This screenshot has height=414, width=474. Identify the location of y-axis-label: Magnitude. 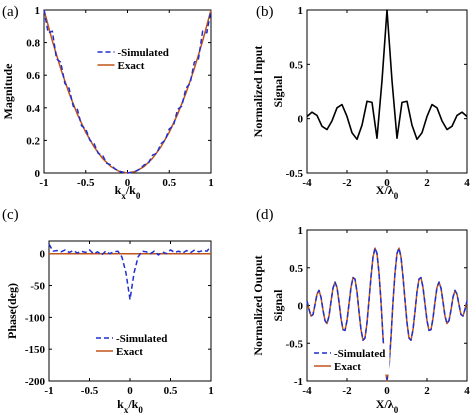
(8, 91).